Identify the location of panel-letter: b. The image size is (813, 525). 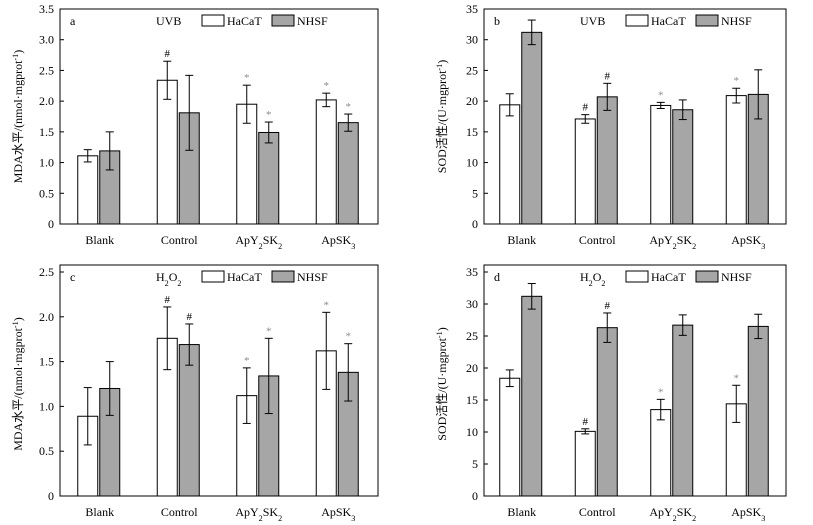
(497, 21).